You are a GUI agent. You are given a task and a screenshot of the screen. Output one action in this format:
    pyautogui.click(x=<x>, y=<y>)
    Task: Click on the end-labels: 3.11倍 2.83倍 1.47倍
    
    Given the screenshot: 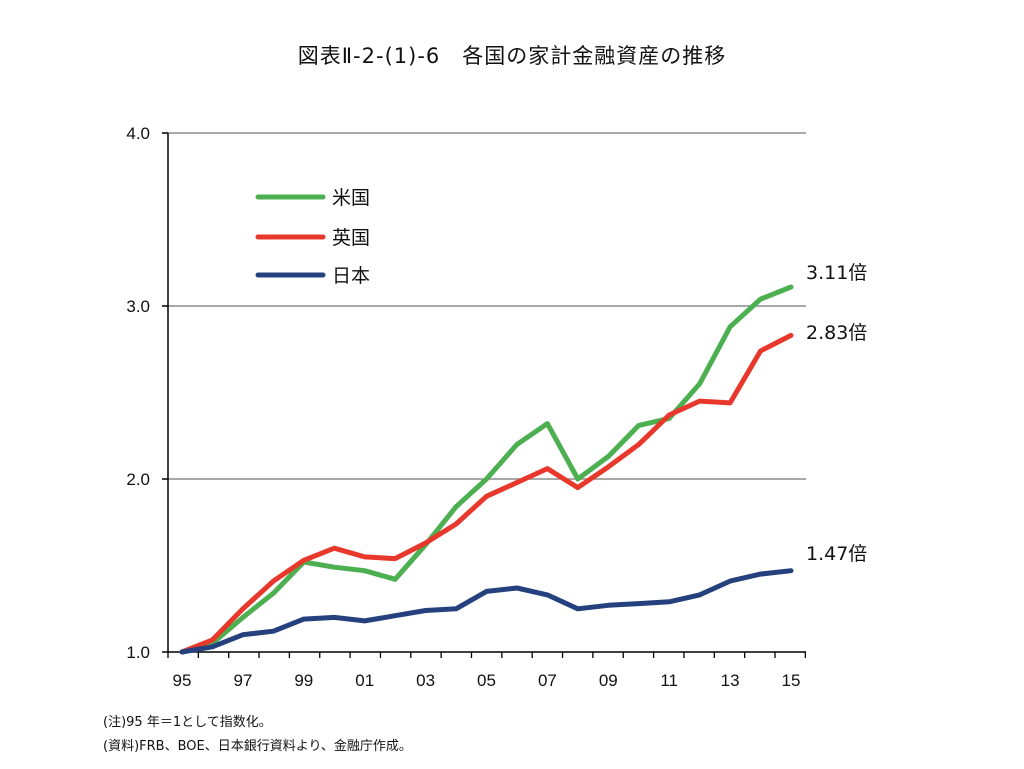 What is the action you would take?
    pyautogui.click(x=836, y=413)
    